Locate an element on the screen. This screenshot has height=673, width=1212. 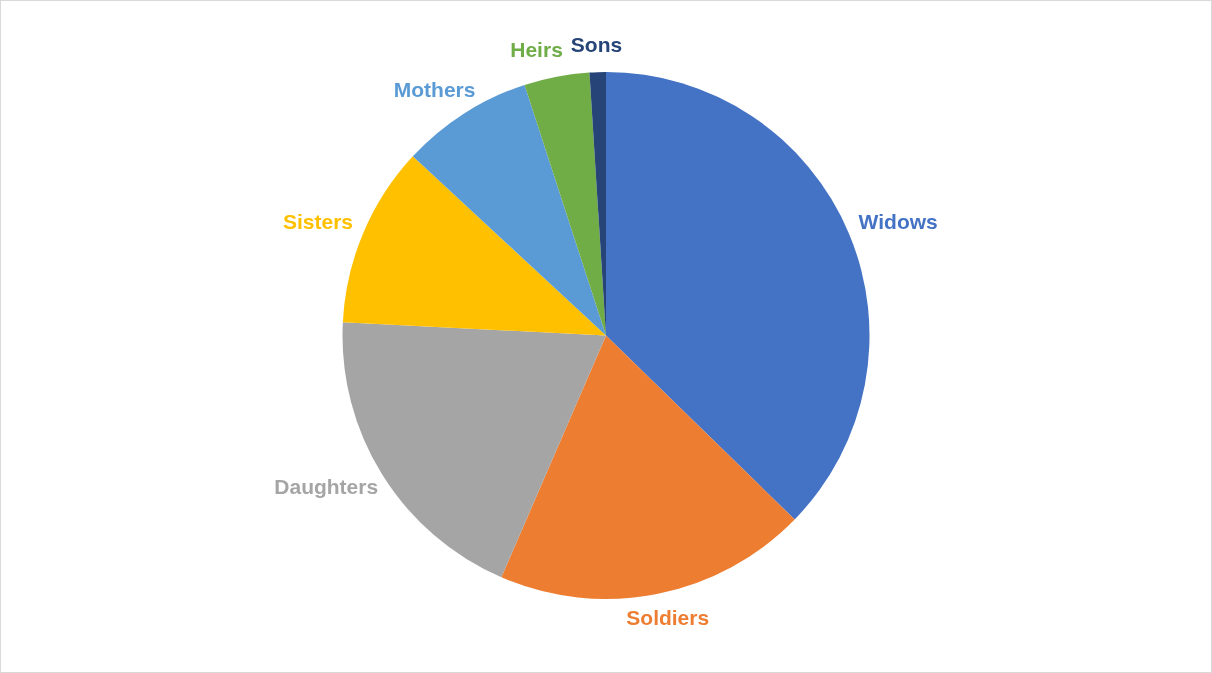
slice-label: Sons is located at coordinates (596, 44).